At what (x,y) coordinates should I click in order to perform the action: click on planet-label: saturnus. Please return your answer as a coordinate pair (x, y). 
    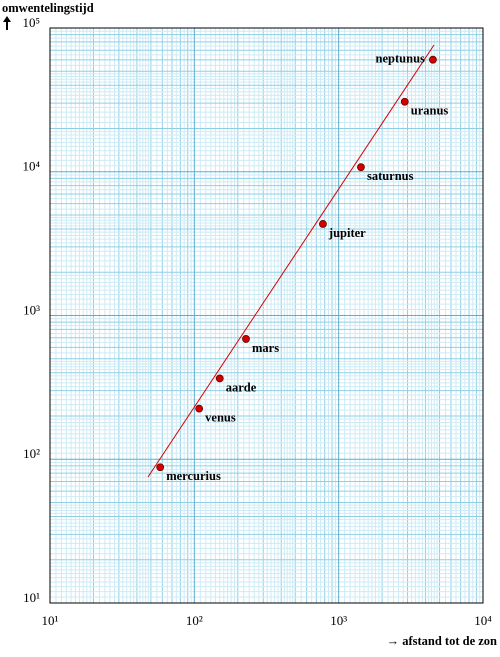
    Looking at the image, I should click on (390, 176).